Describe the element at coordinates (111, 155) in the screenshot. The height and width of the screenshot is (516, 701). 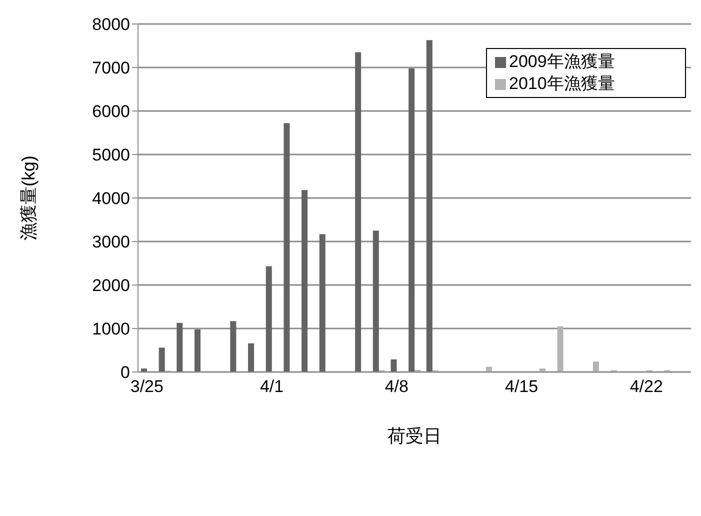
I see `y-tick-label: 5000` at that location.